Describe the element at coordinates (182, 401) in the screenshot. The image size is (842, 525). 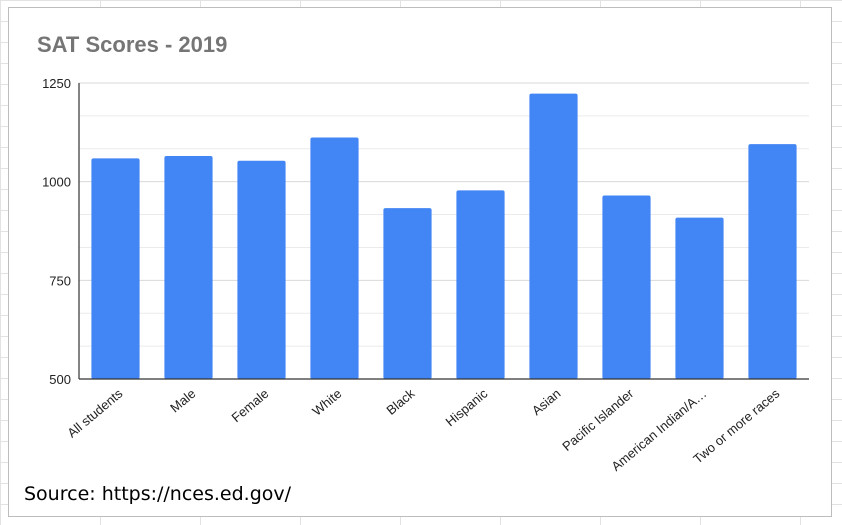
I see `x-category-label: Male` at that location.